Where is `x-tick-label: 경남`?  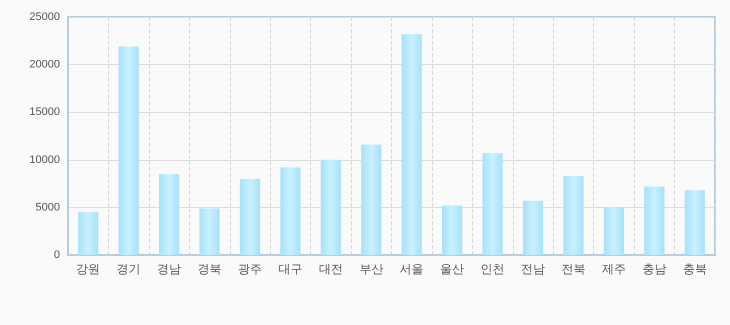 x-tick-label: 경남 is located at coordinates (169, 269).